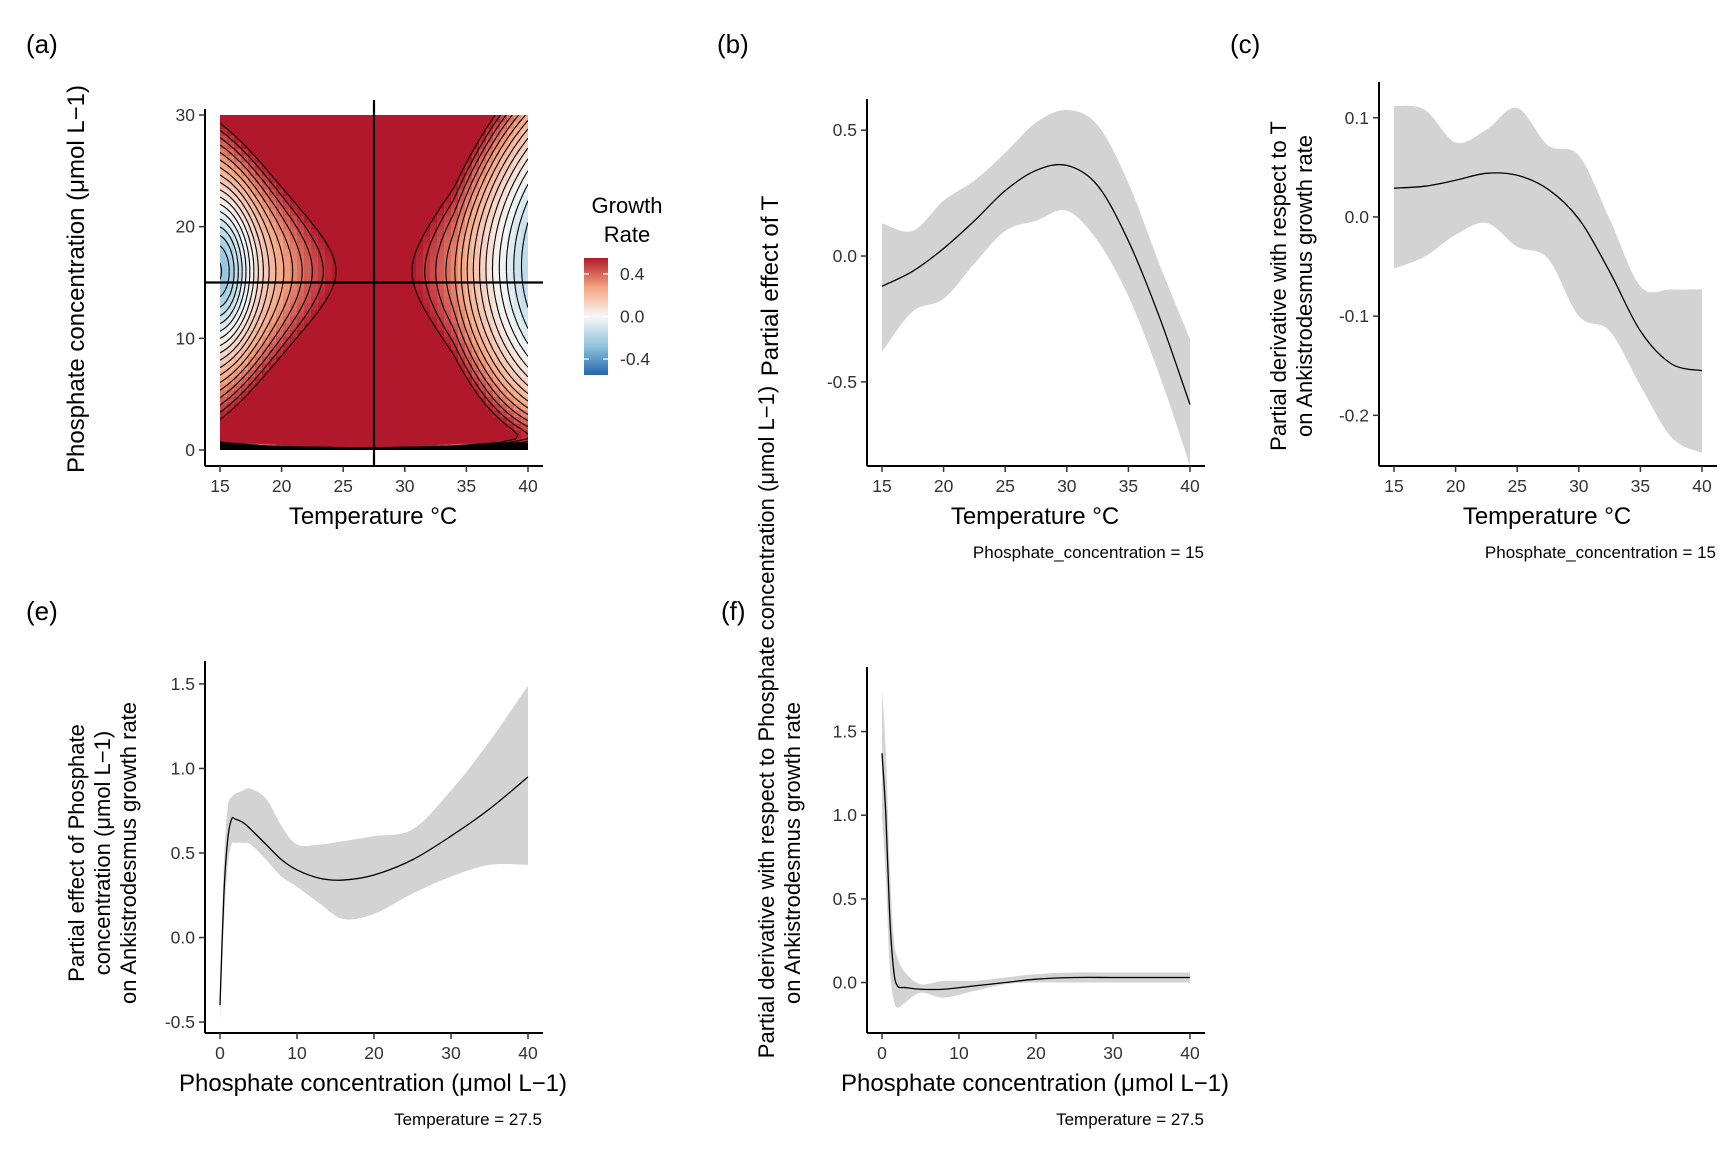 The height and width of the screenshot is (1152, 1728). I want to click on e-x-tick-label: 10, so click(297, 1053).